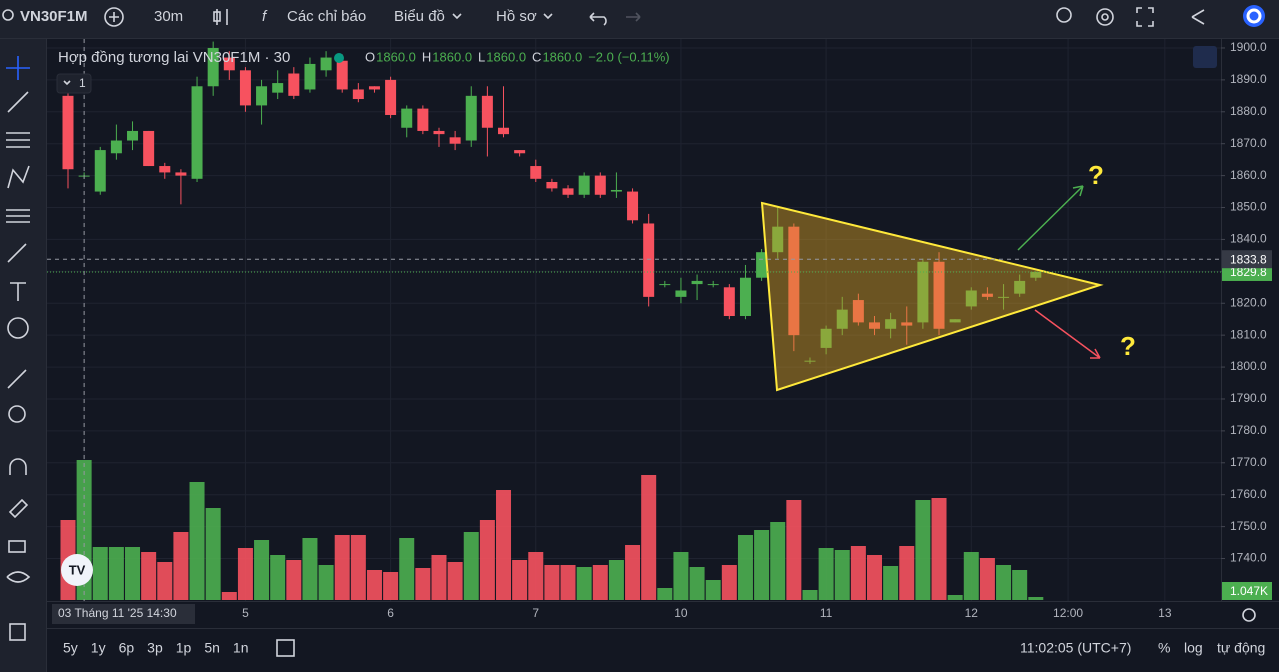  I want to click on date-range-button, so click(285, 648).